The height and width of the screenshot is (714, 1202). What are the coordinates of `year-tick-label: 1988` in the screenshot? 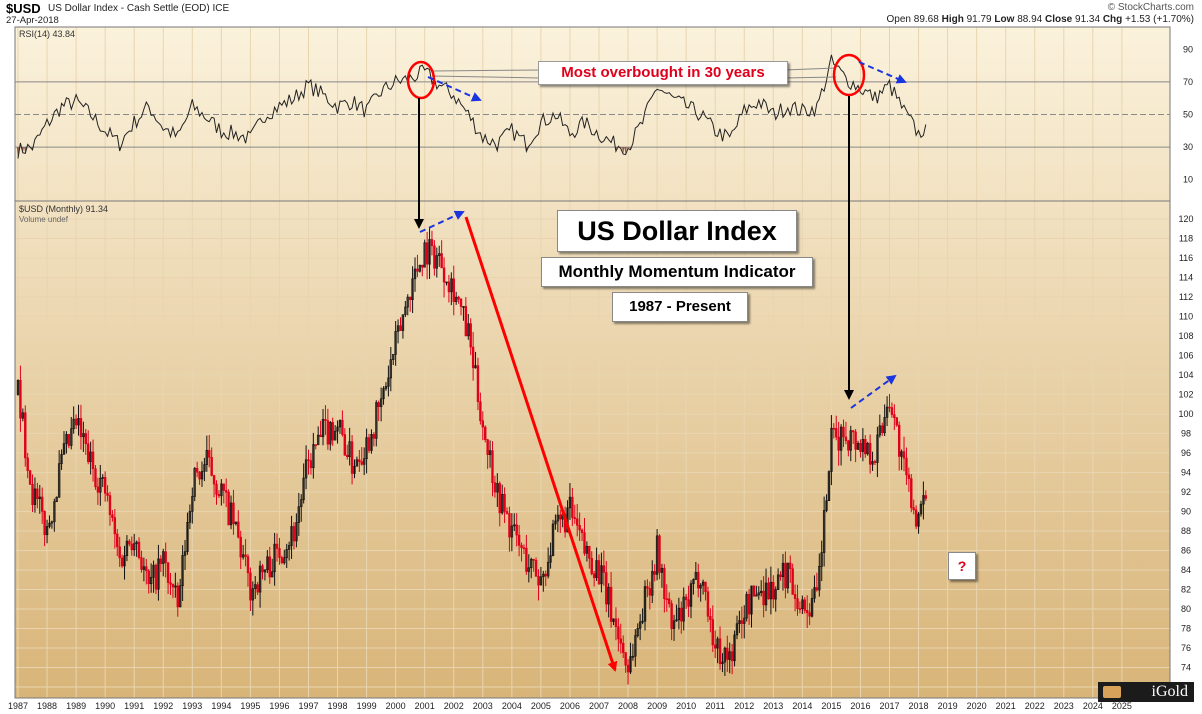 It's located at (47, 706).